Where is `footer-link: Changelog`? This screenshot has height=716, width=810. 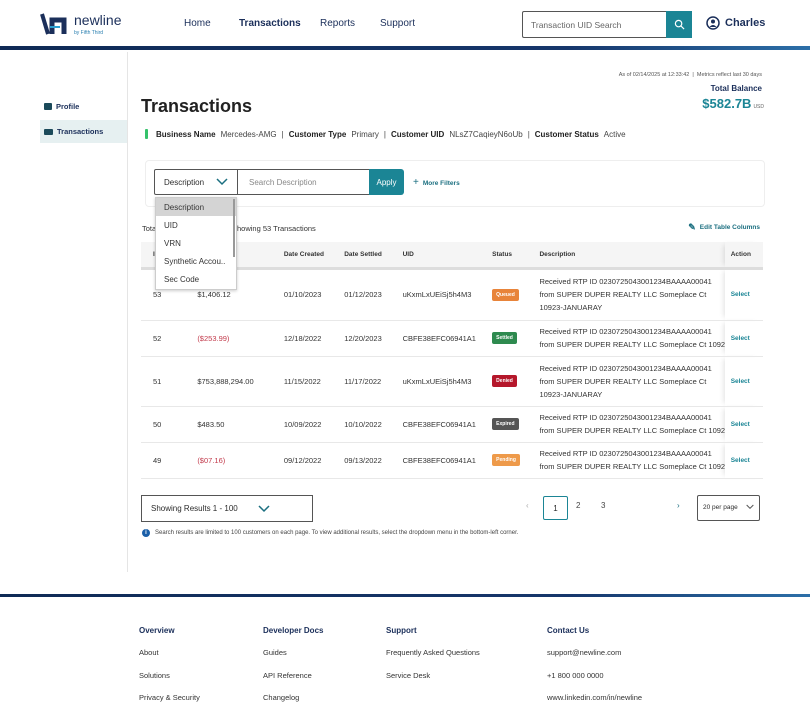
footer-link: Changelog is located at coordinates (281, 697).